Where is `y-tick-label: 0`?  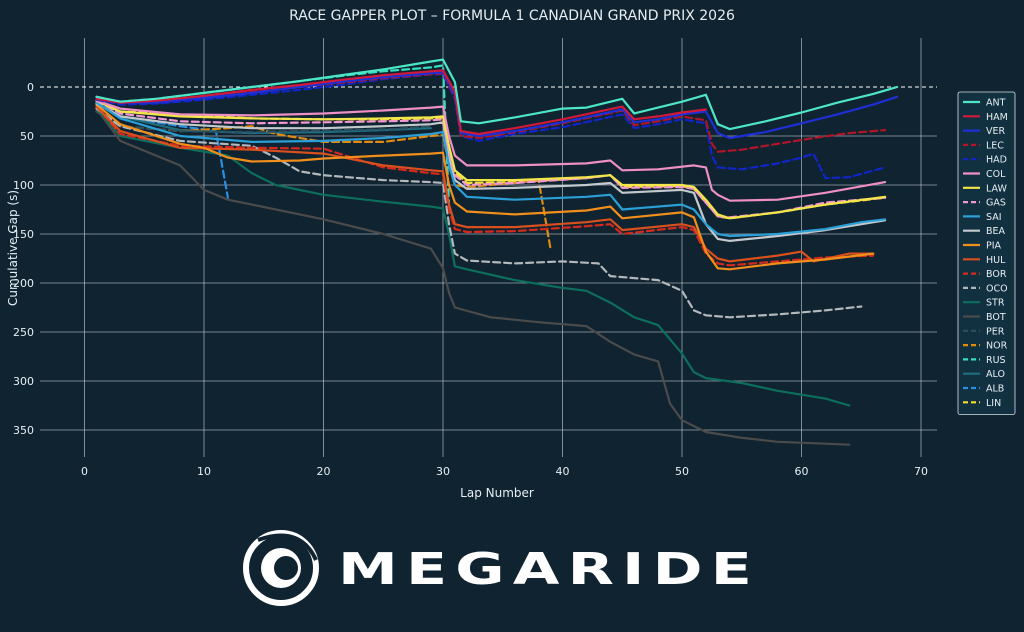
y-tick-label: 0 is located at coordinates (30, 87).